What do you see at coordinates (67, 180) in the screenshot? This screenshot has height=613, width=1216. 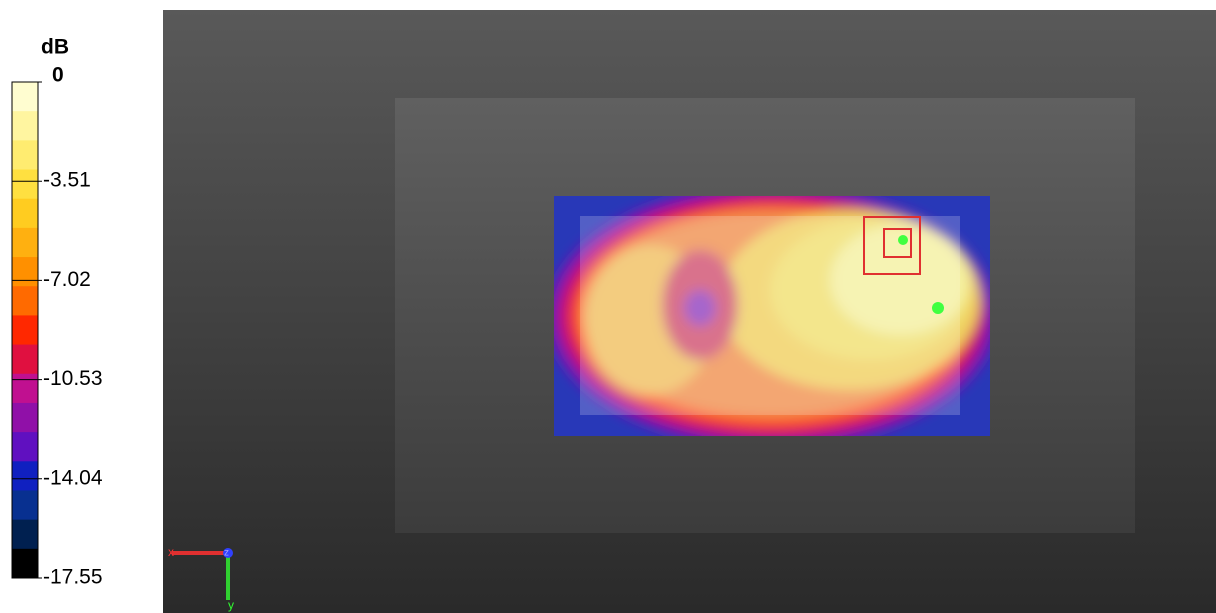 I see `colorbar-label: -3.51` at bounding box center [67, 180].